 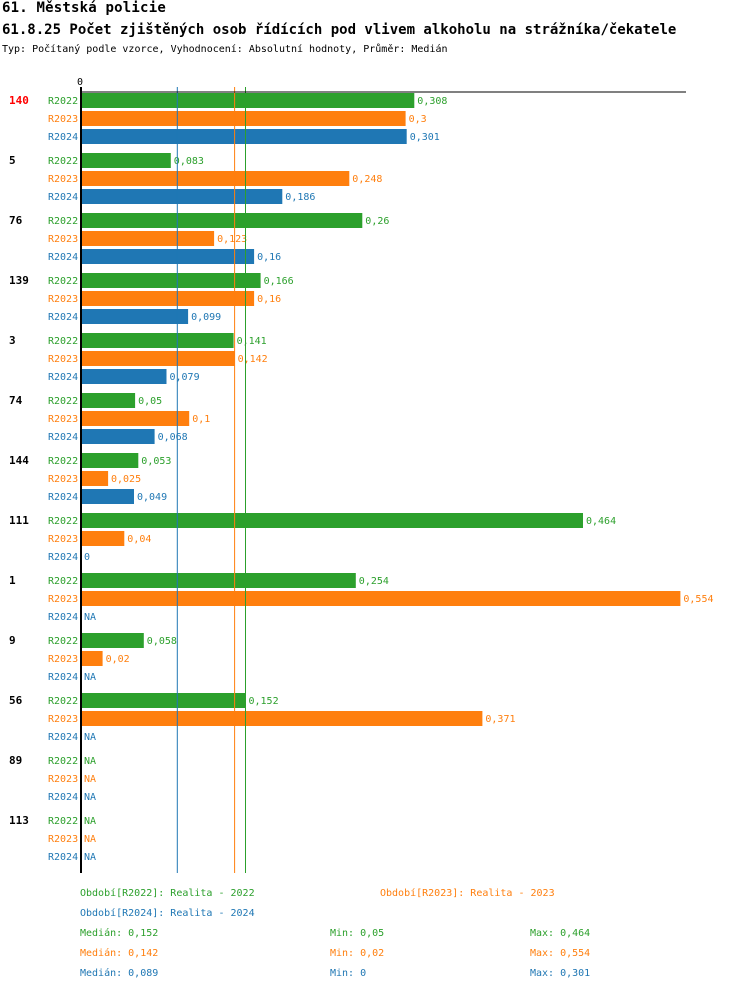 What do you see at coordinates (560, 973) in the screenshot?
I see `stat-max-r2024: Max: 0,301` at bounding box center [560, 973].